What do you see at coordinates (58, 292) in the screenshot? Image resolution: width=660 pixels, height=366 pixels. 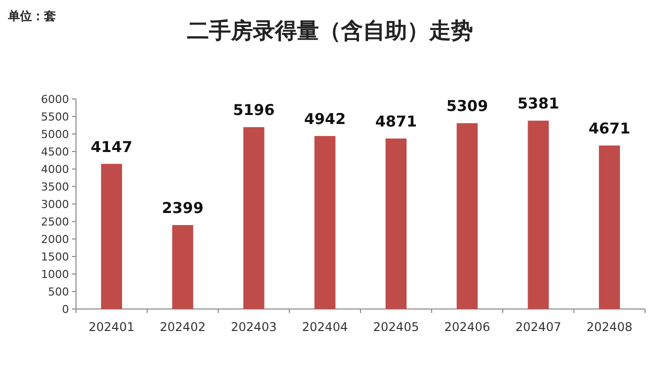 I see `y-tick-label: 500` at bounding box center [58, 292].